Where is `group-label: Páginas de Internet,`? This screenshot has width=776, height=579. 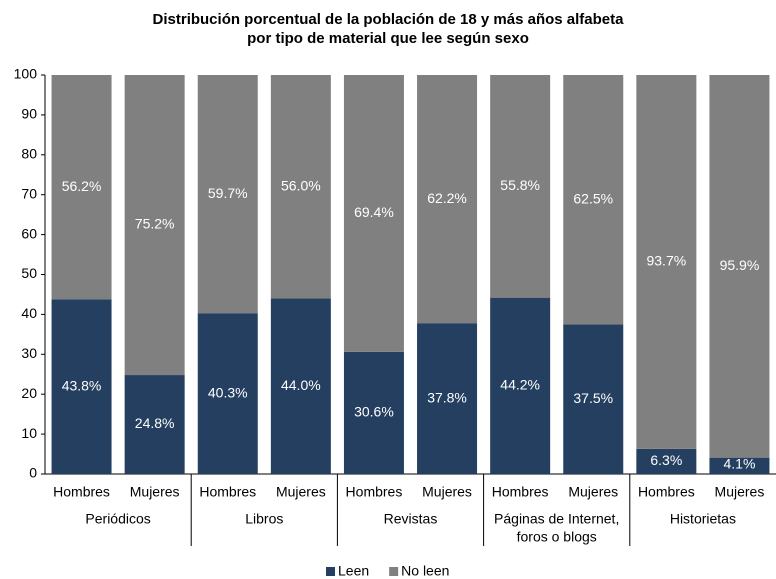 group-label: Páginas de Internet, is located at coordinates (556, 519).